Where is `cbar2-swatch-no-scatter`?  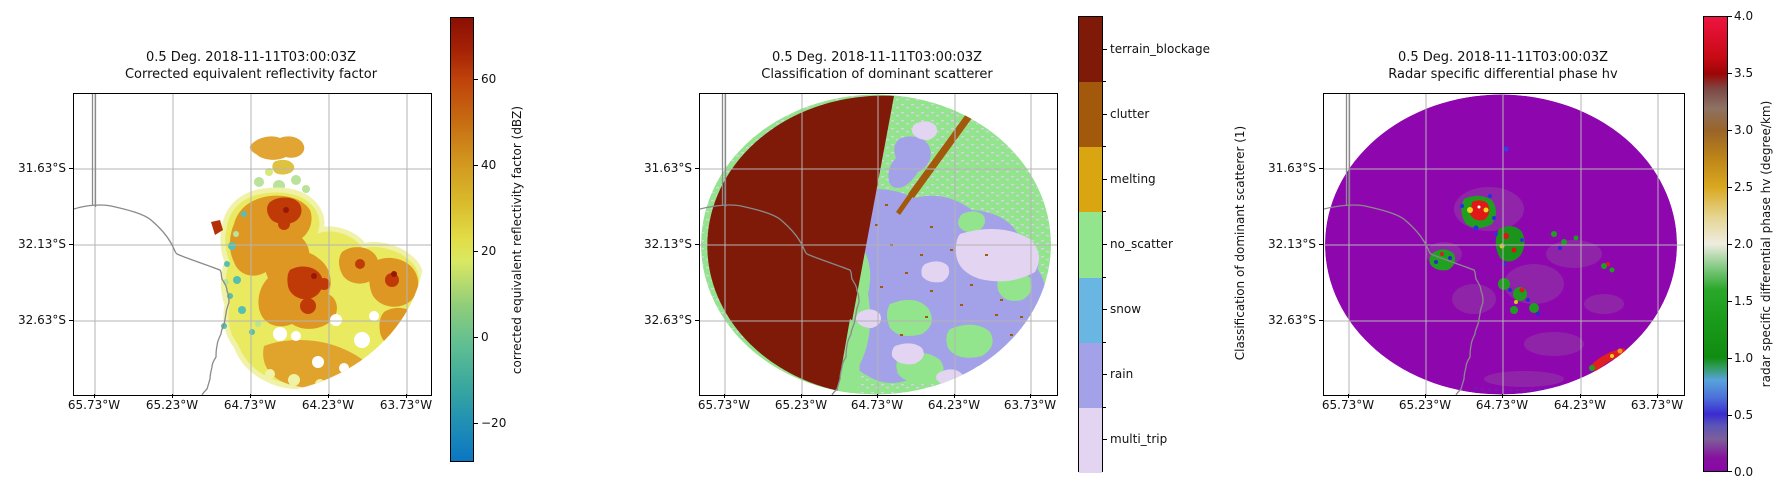 cbar2-swatch-no-scatter is located at coordinates (1090, 245).